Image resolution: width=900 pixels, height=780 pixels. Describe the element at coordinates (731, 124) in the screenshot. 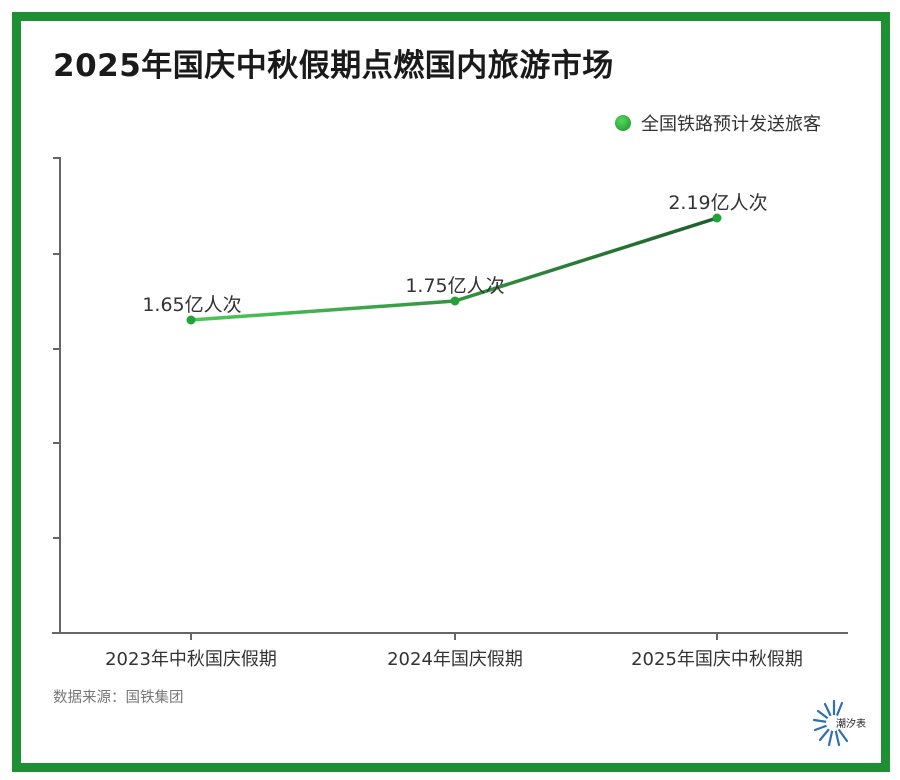

I see `legend-label: 全国铁路预计发送旅客` at that location.